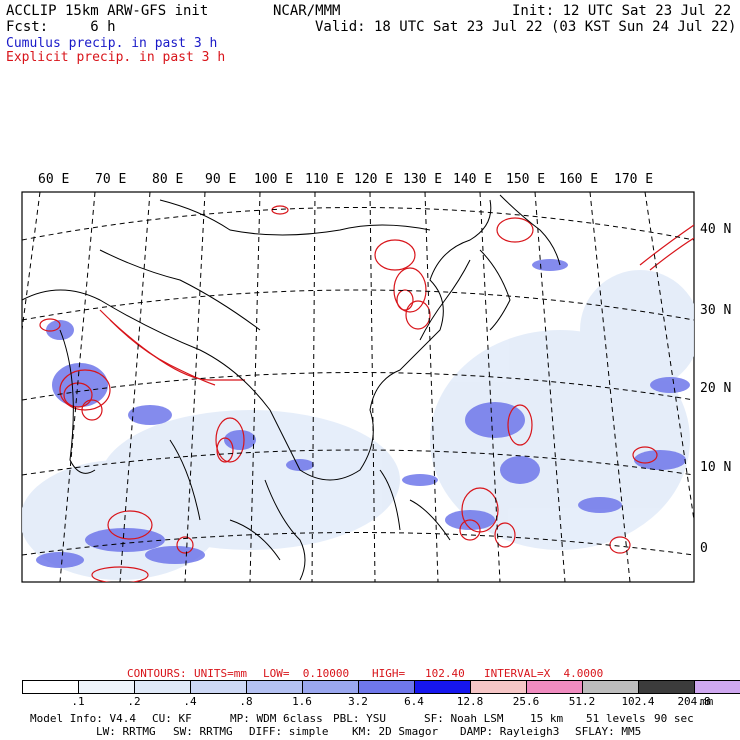 The image size is (740, 740). What do you see at coordinates (274, 179) in the screenshot?
I see `lon-label-100e: 100 E` at bounding box center [274, 179].